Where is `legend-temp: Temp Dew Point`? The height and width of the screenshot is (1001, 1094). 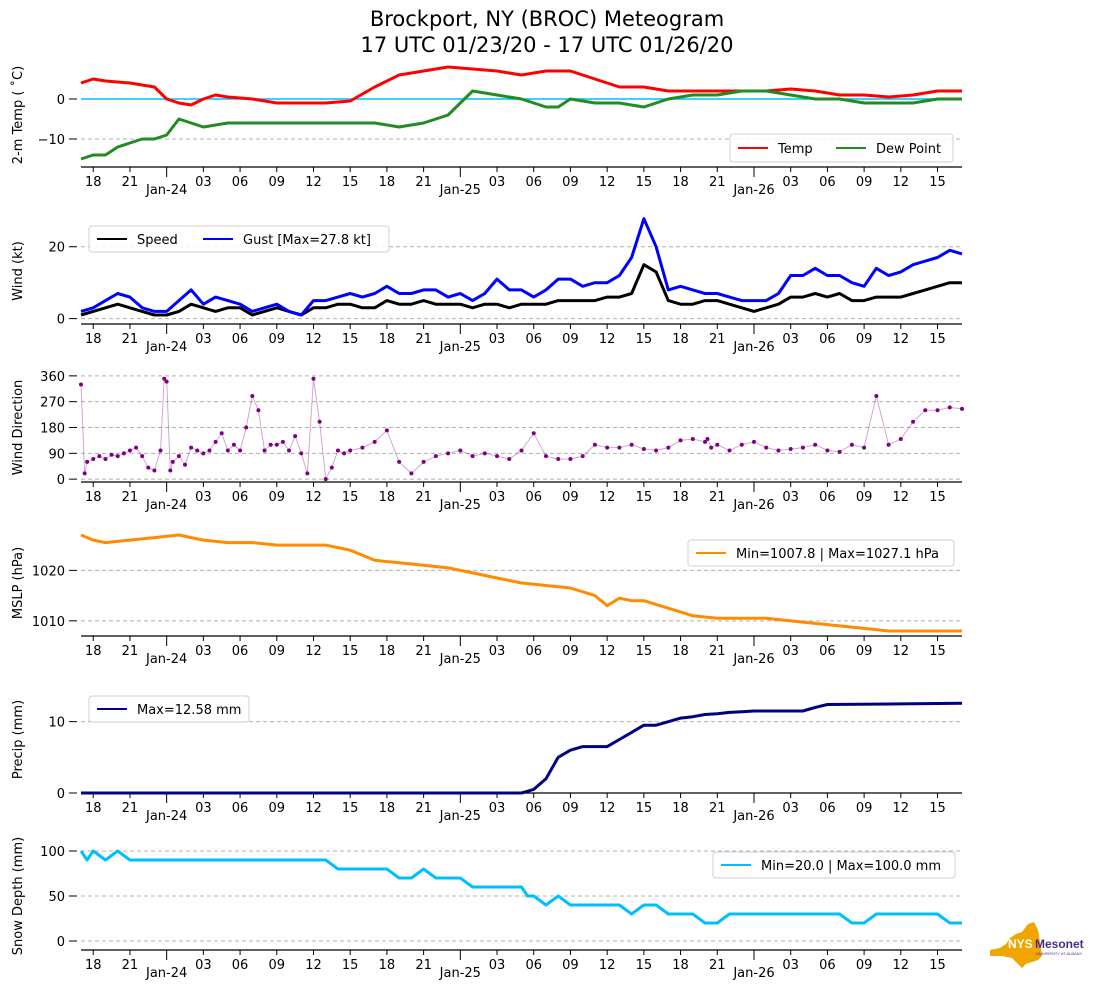
legend-temp: Temp Dew Point is located at coordinates (841, 148).